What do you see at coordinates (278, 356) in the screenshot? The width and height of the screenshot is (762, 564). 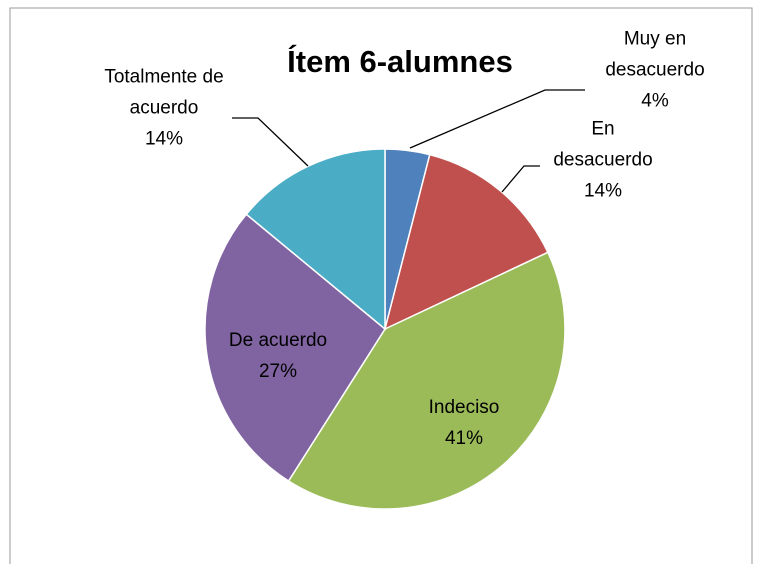 I see `slice-label: De acuerdo 27%` at bounding box center [278, 356].